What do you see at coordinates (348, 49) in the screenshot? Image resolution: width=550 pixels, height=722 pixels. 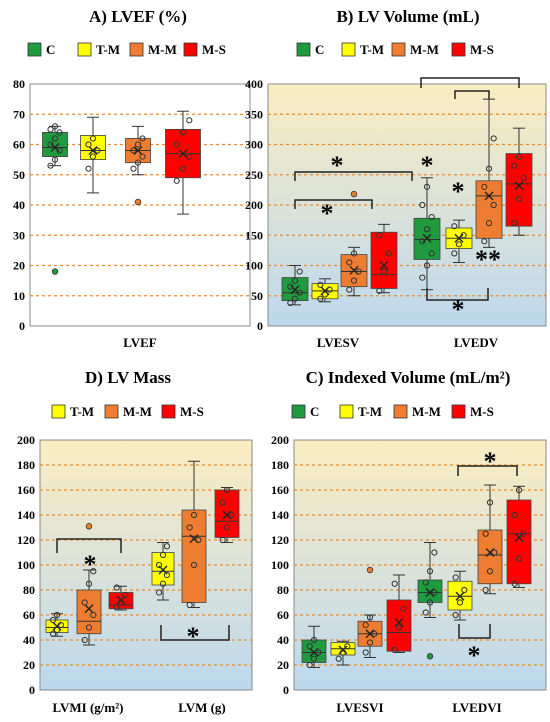 I see `legend-swatch-t-m` at bounding box center [348, 49].